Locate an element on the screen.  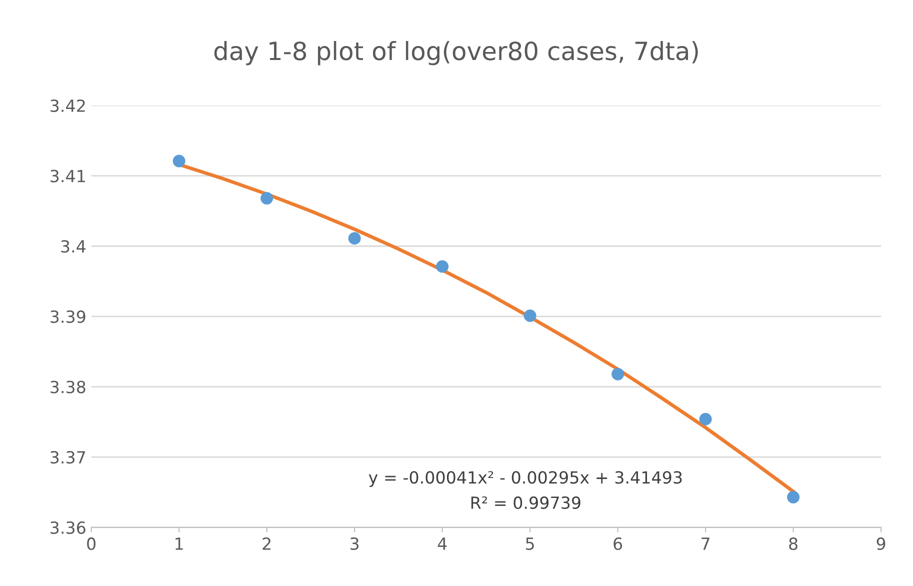
annotation: y = -0.00041x² - 0.00295x + 3.41493 is located at coordinates (525, 479).